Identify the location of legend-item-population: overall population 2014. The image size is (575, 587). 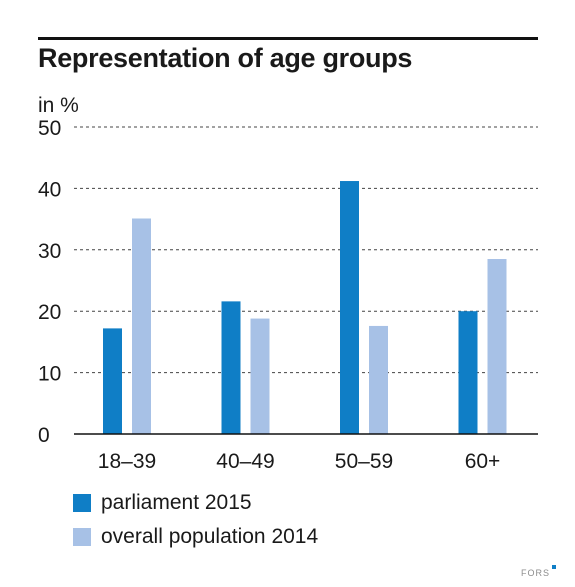
(195, 537).